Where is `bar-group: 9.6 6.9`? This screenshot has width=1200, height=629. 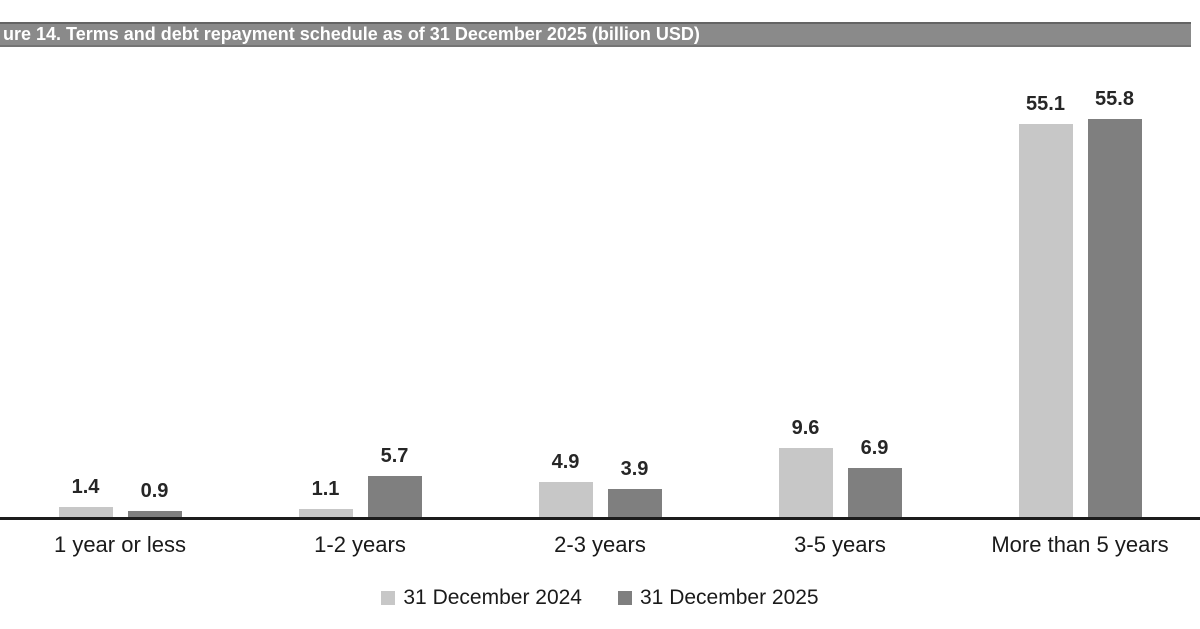 bar-group: 9.6 6.9 is located at coordinates (840, 318).